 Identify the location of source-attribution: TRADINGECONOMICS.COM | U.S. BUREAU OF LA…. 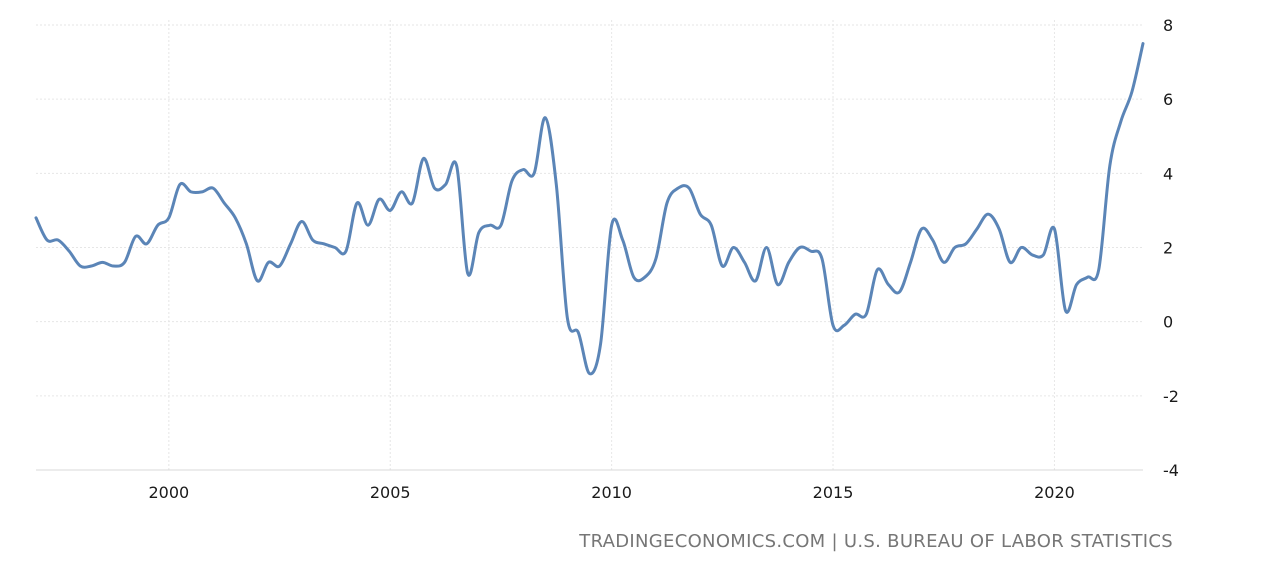
(876, 541).